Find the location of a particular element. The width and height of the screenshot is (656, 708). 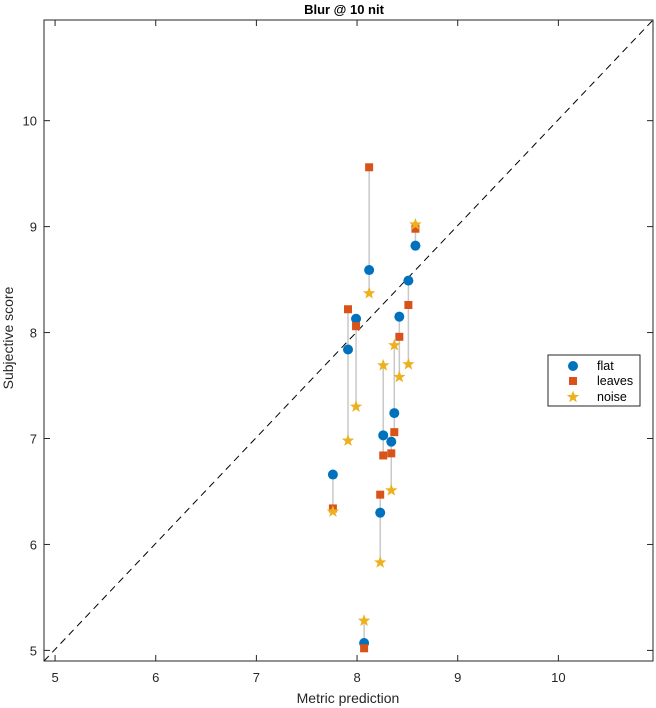

x-tick-label: 7 is located at coordinates (256, 677).